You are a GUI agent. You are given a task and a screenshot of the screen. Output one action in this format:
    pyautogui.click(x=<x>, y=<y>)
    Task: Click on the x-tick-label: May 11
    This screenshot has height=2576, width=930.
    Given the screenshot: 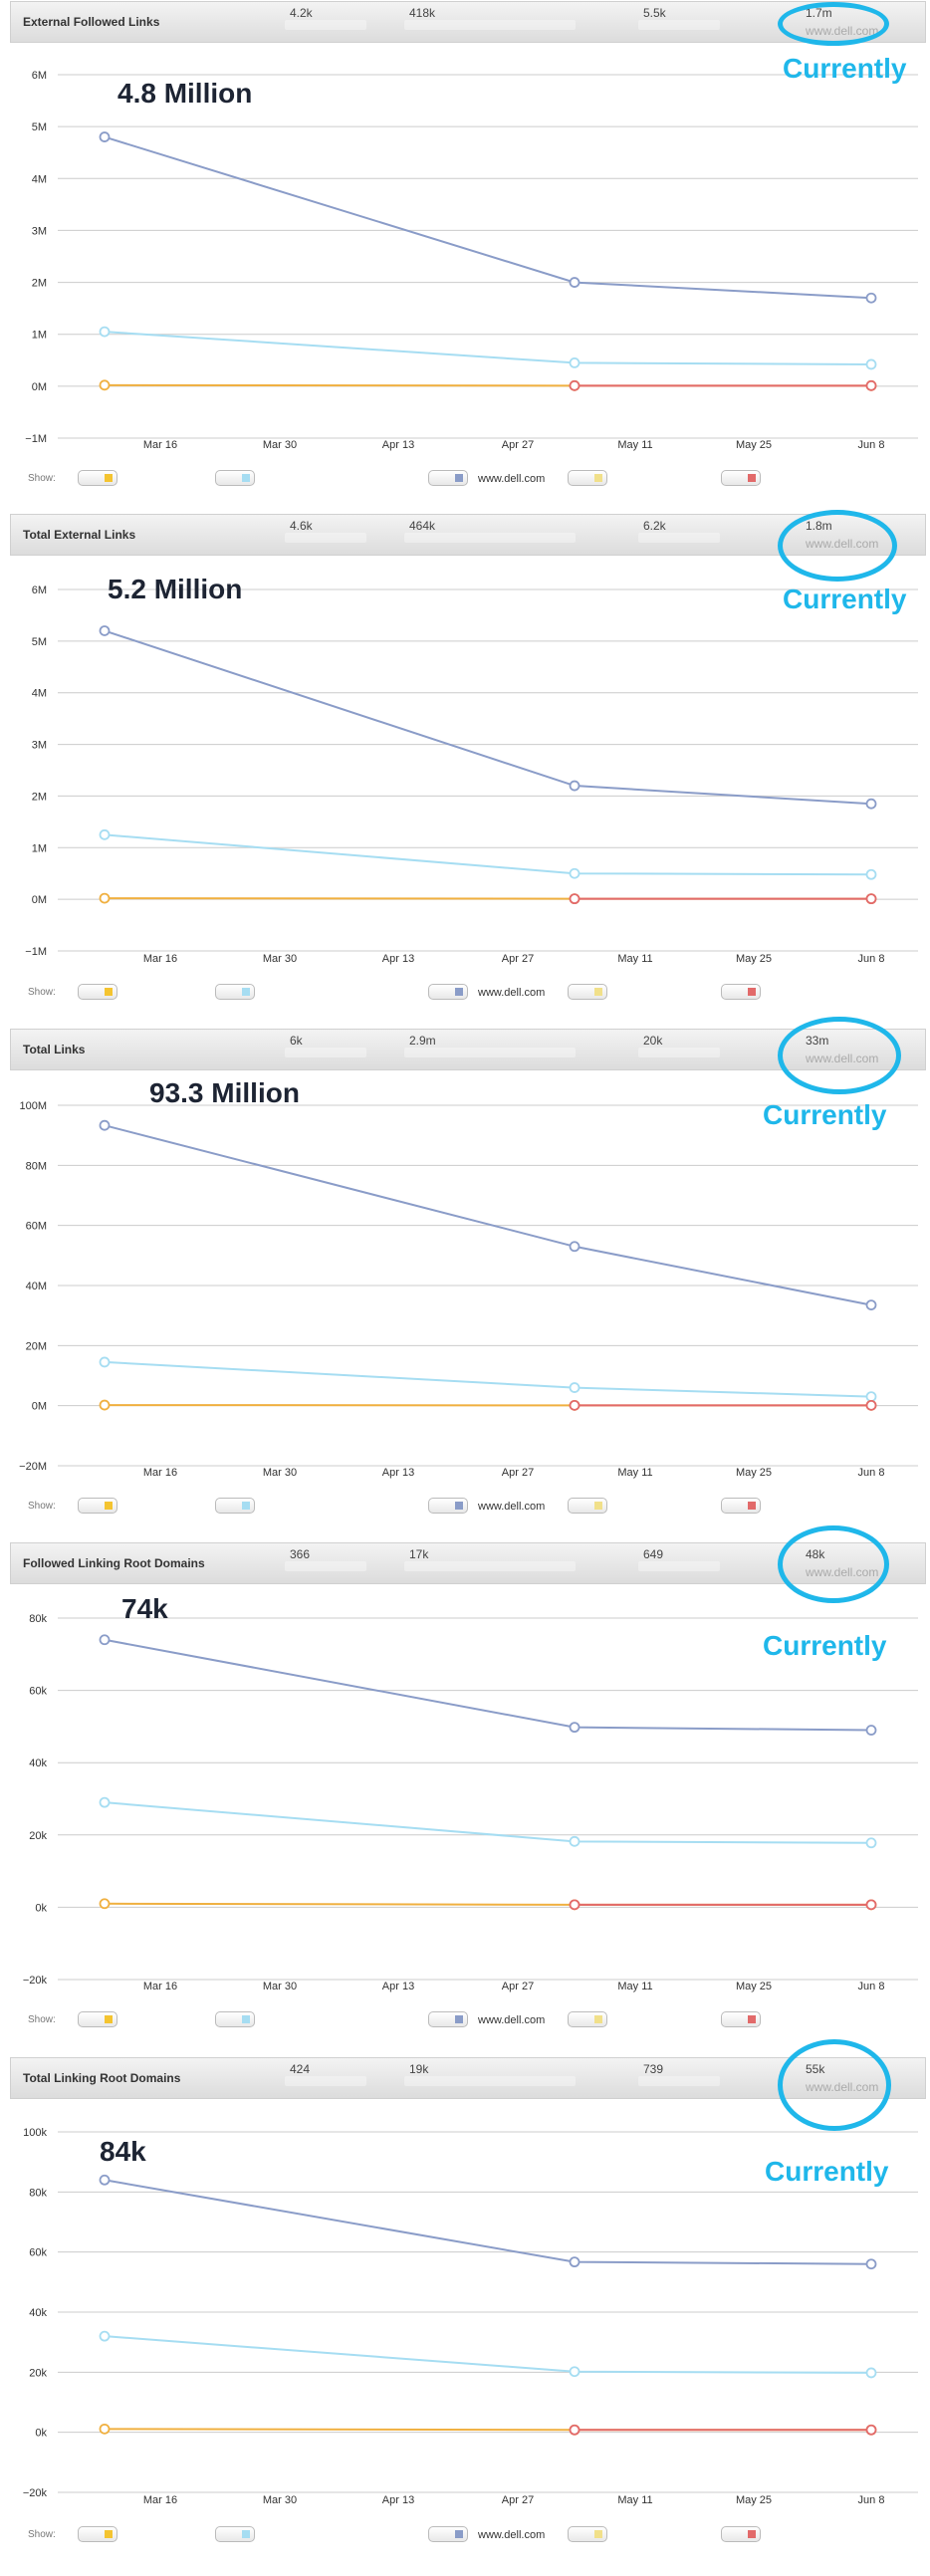 What is the action you would take?
    pyautogui.click(x=634, y=2500)
    